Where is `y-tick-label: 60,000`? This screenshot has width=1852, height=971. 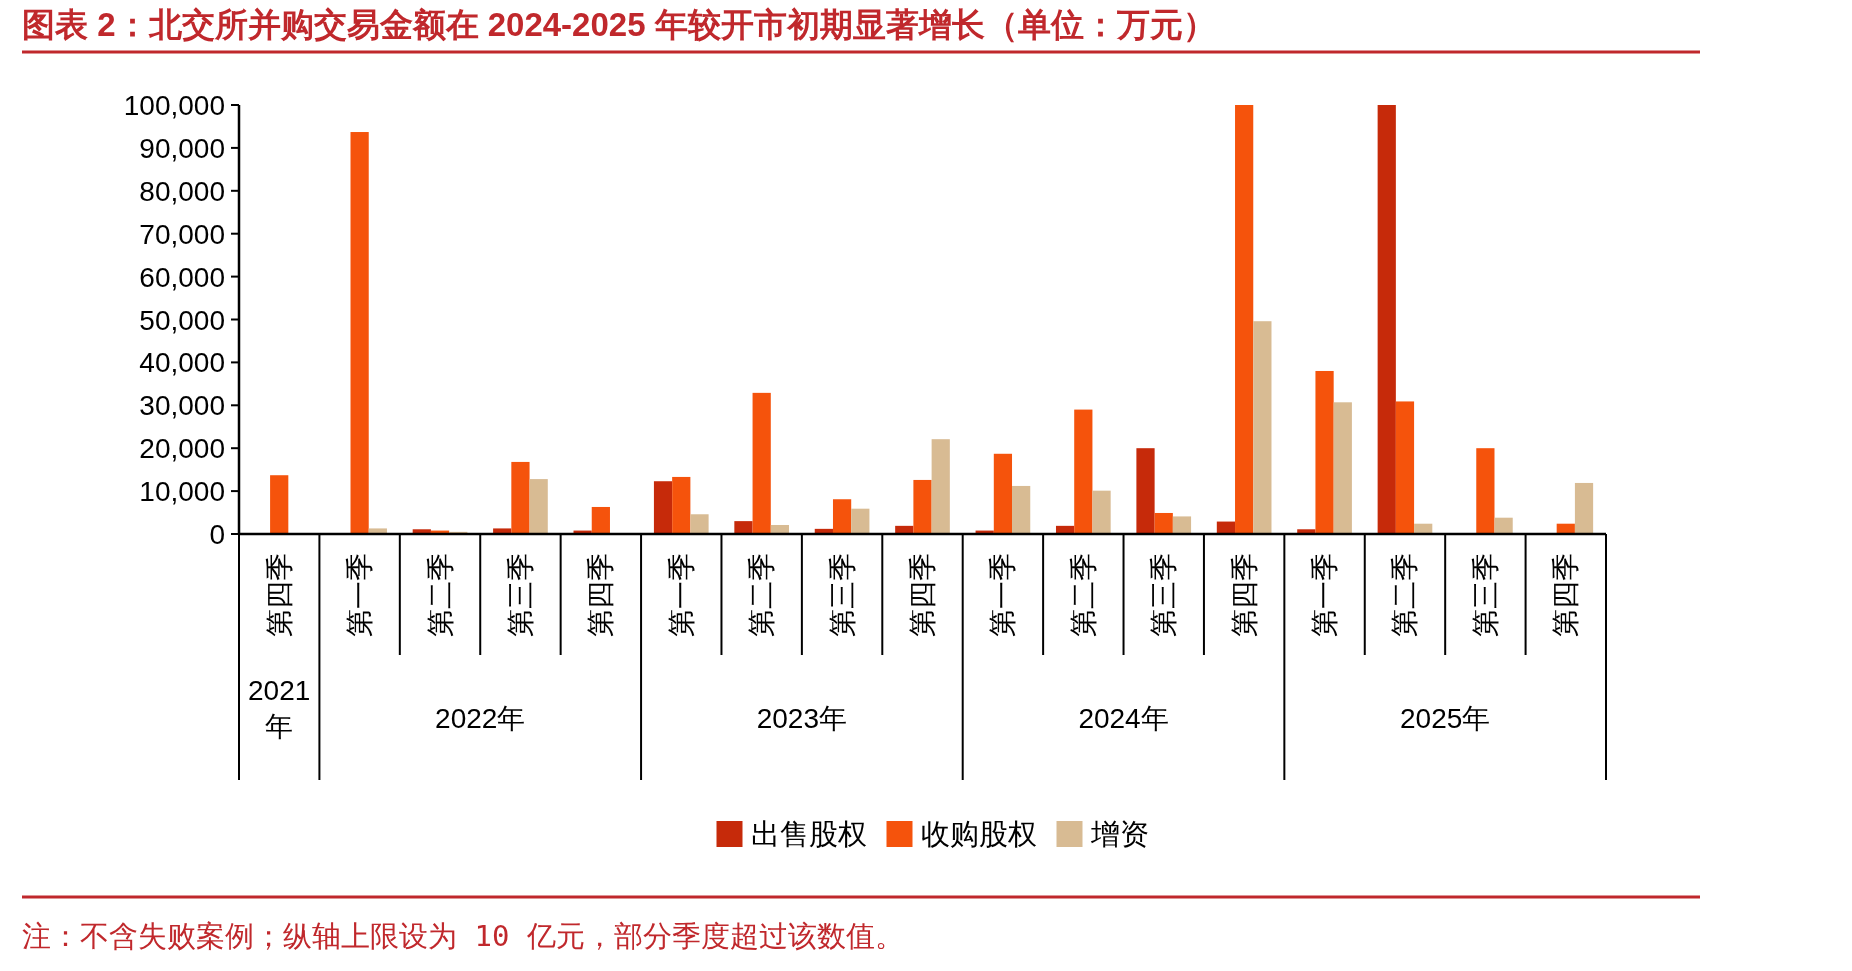 y-tick-label: 60,000 is located at coordinates (182, 277).